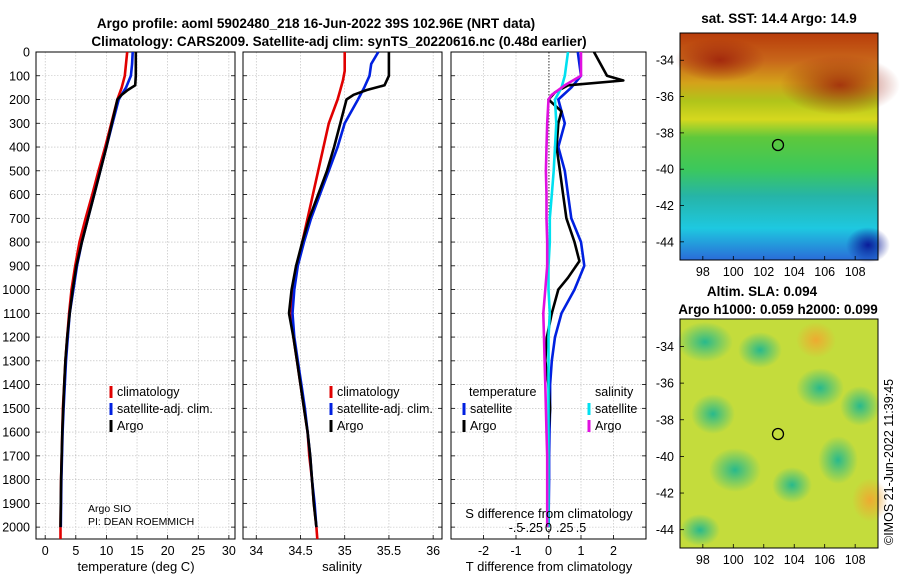 The width and height of the screenshot is (900, 580). What do you see at coordinates (342, 566) in the screenshot?
I see `salinity-x-label: salinity` at bounding box center [342, 566].